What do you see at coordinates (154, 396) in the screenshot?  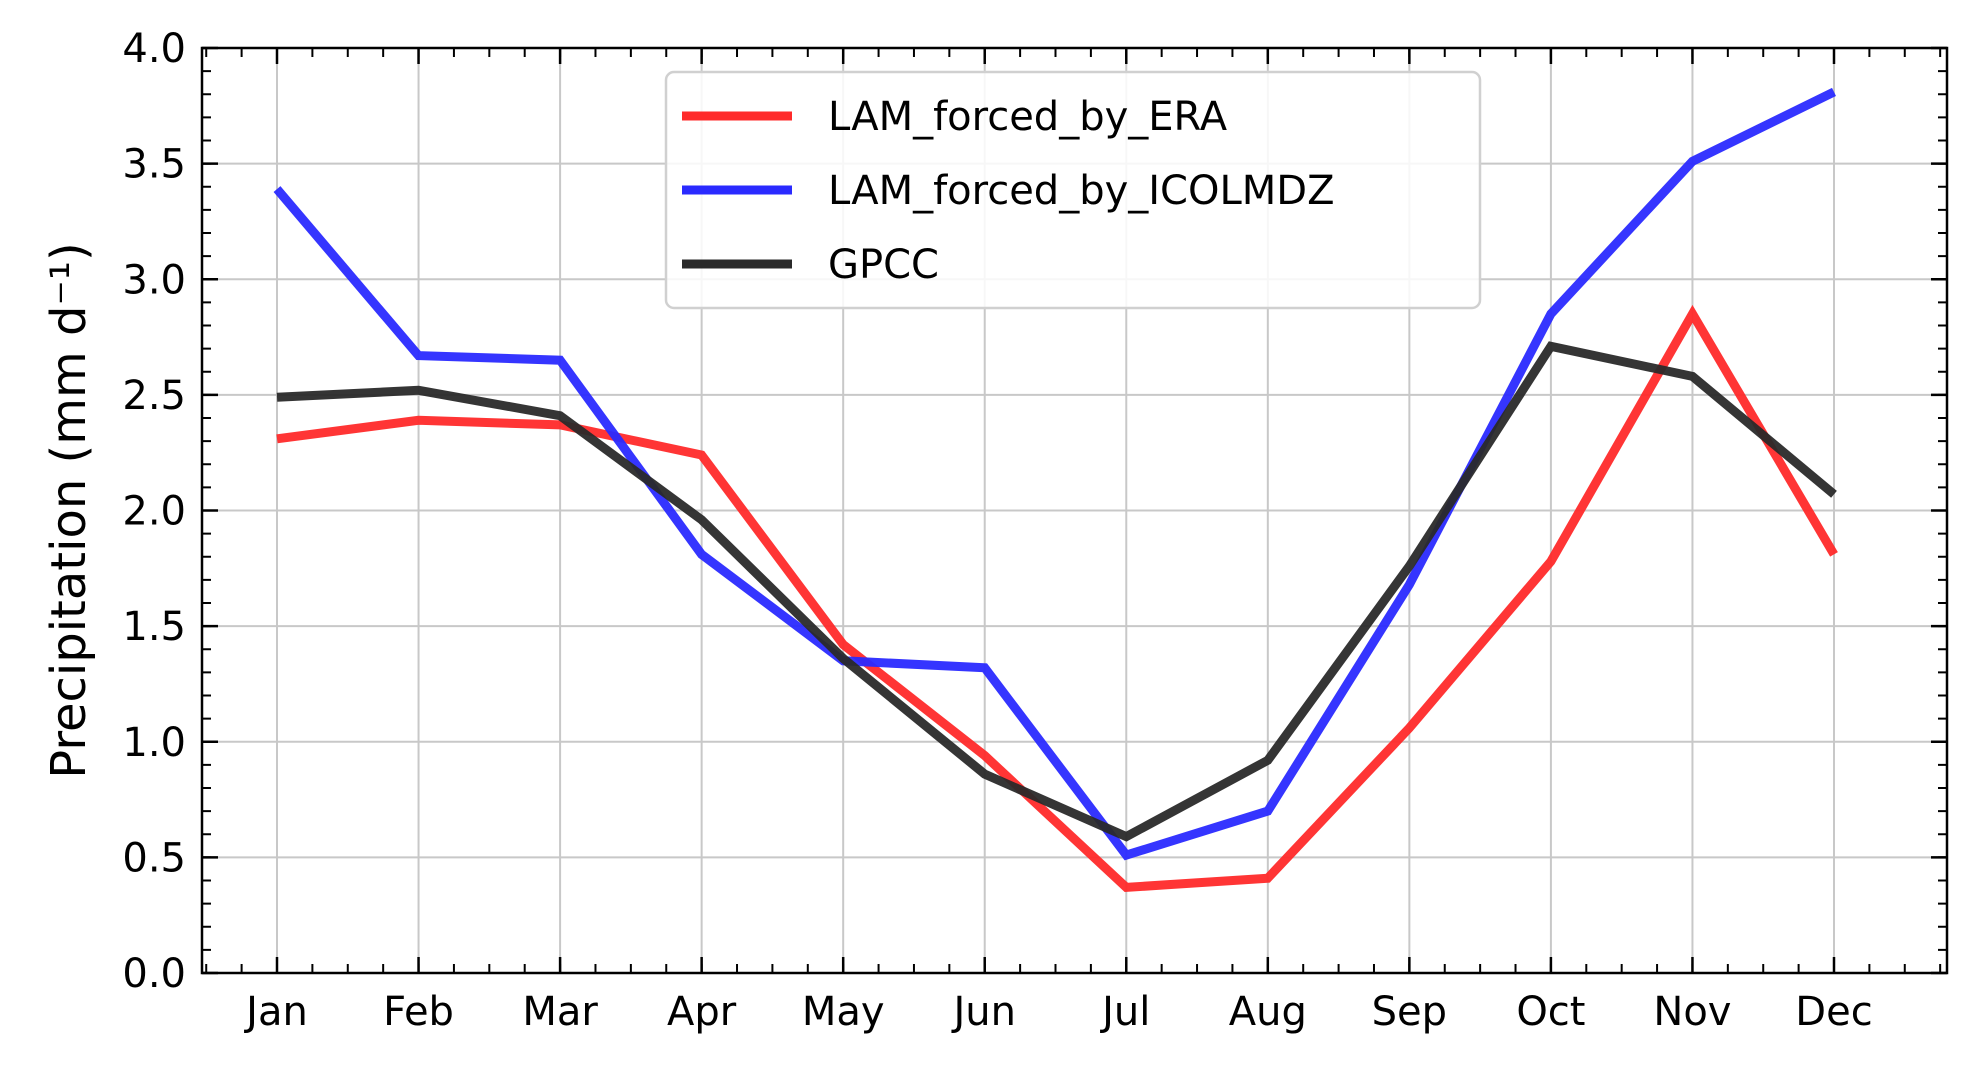 I see `y-tick-label: 2.5` at bounding box center [154, 396].